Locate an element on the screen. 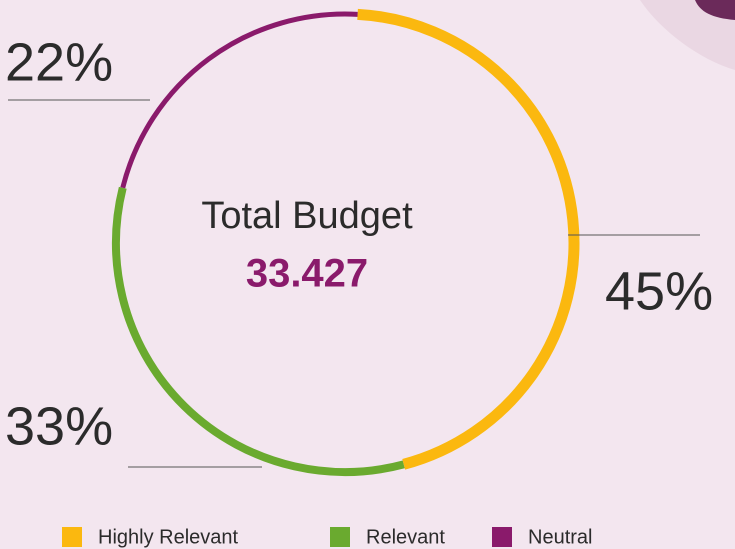  legend-label: Highly Relevant is located at coordinates (168, 537).